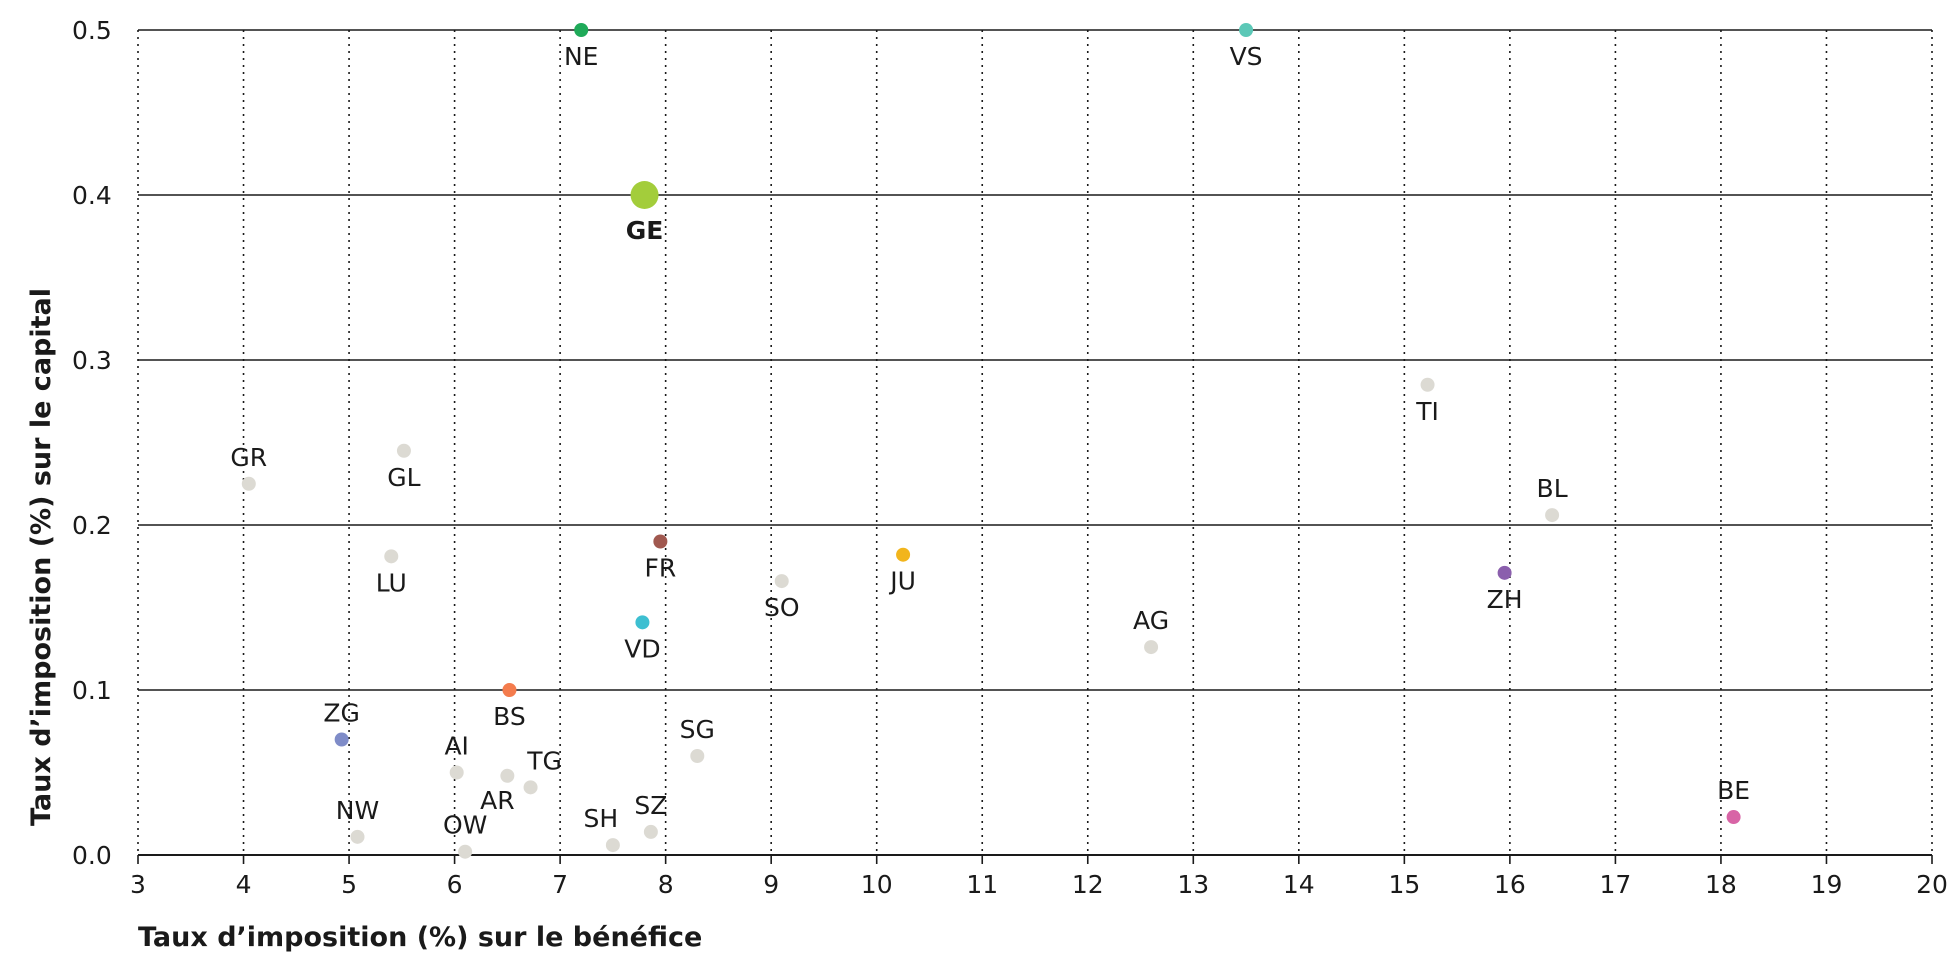 The image size is (1957, 956). I want to click on point-label-bl: BL, so click(1552, 488).